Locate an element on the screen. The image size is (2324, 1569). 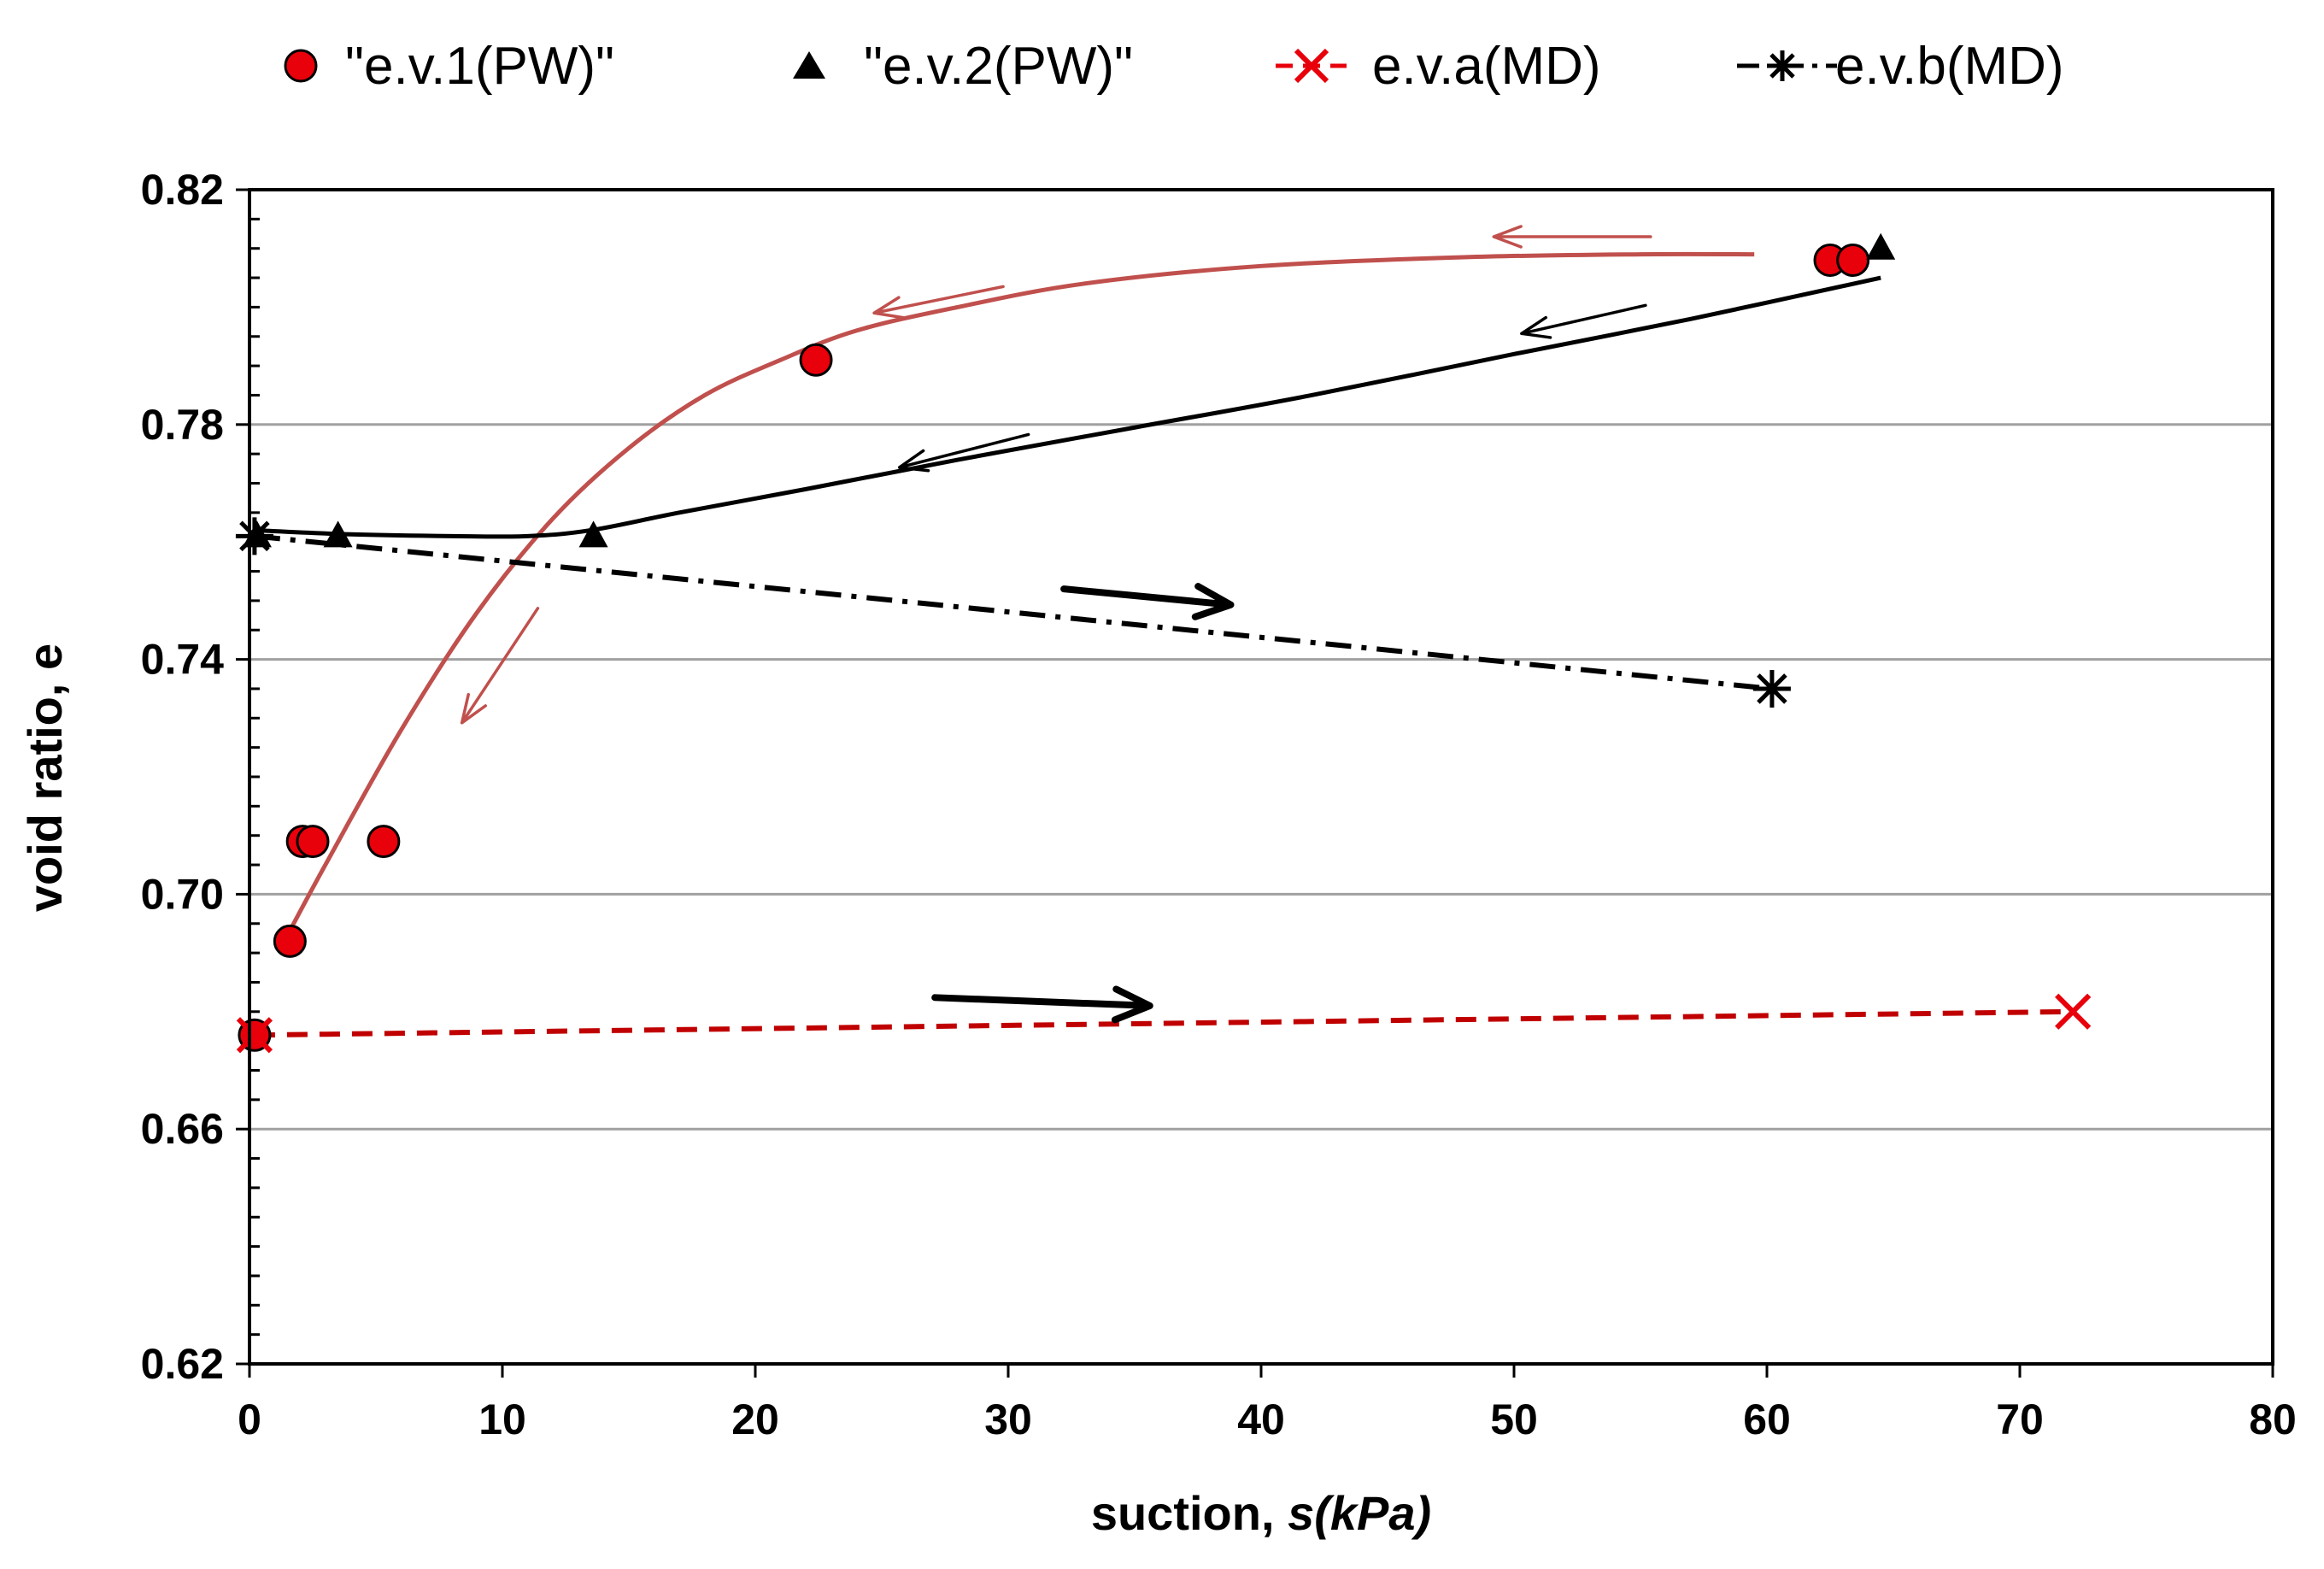
arrow-ev2-upper is located at coordinates (1583, 321).